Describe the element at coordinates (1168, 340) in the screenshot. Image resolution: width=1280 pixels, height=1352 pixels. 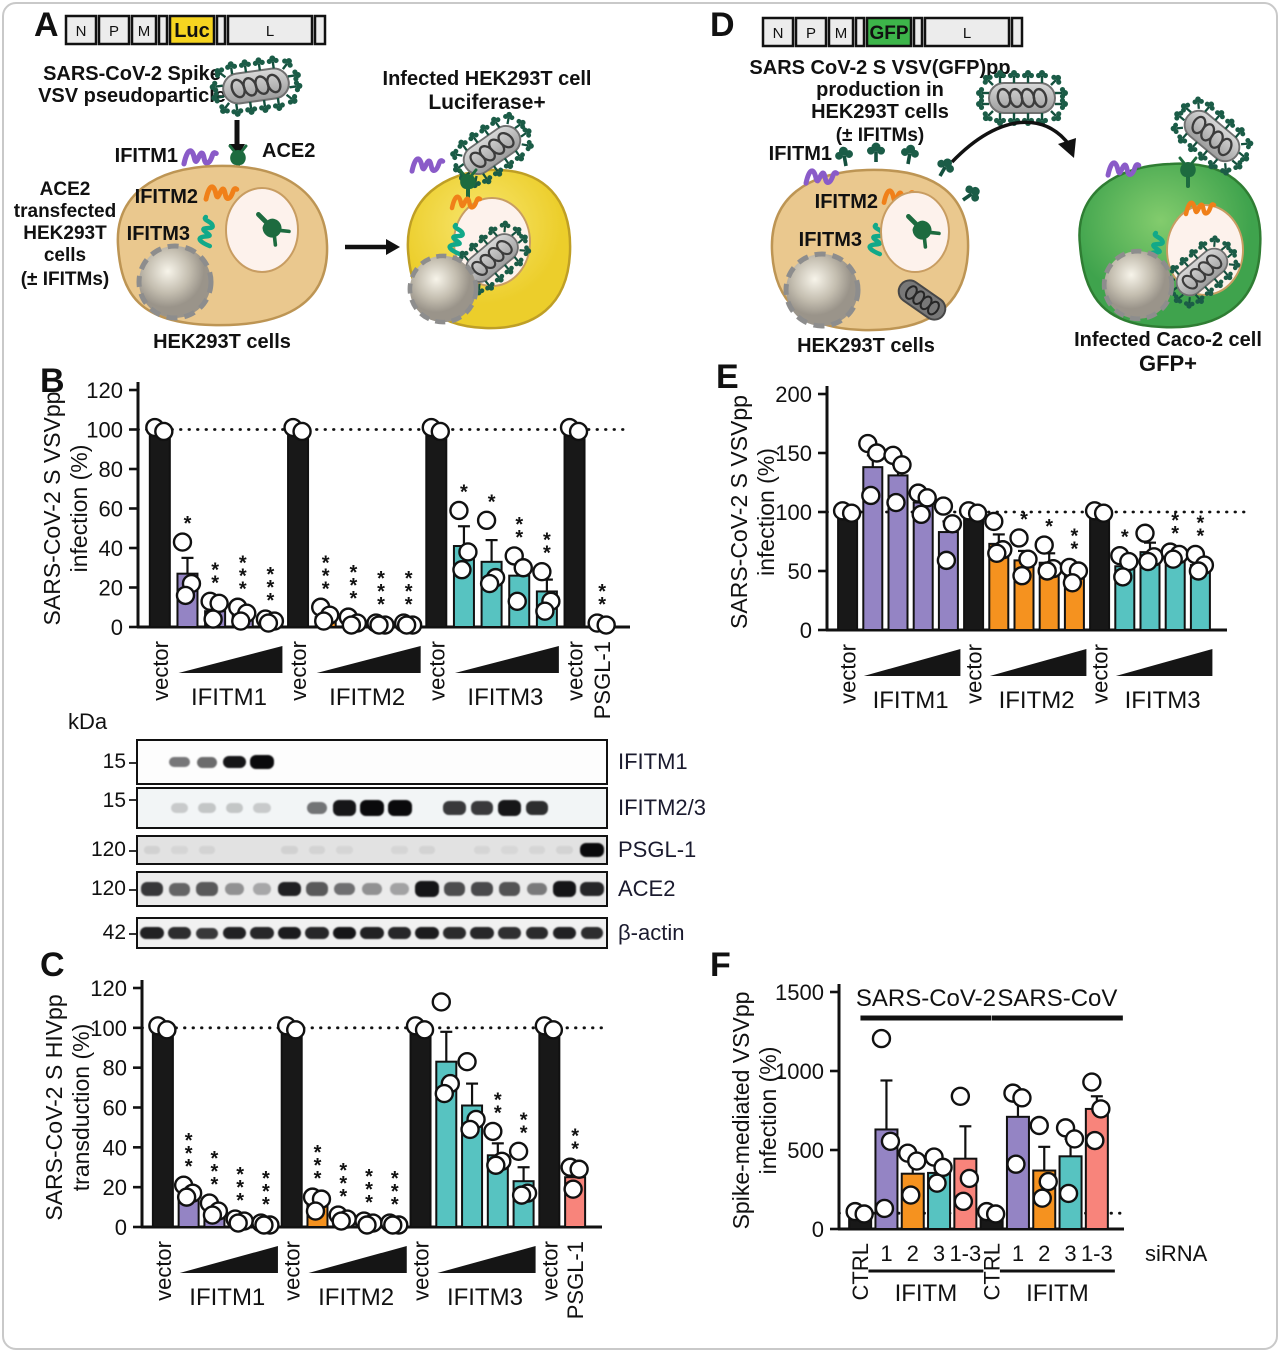
I see `caco2-caption: Infected Caco-2 cell` at that location.